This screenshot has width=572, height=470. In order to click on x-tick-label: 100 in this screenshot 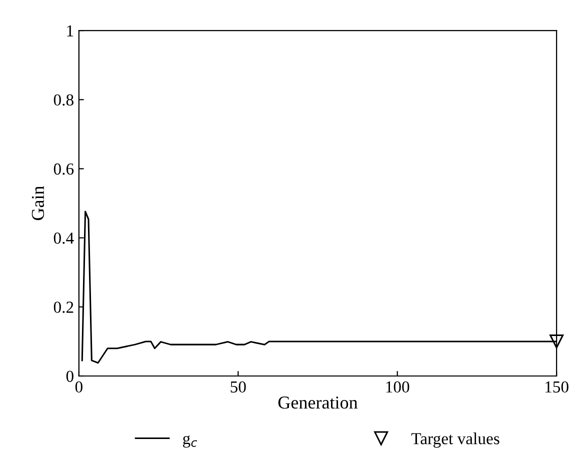, I will do `click(398, 387)`.